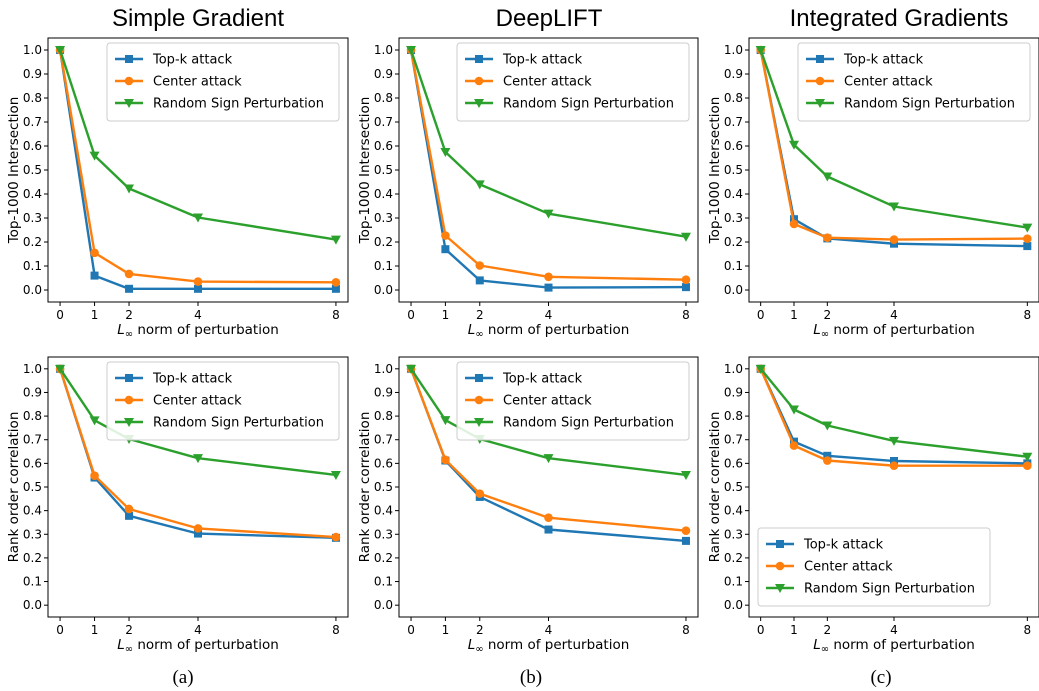  I want to click on x-tick-label: 2, so click(480, 315).